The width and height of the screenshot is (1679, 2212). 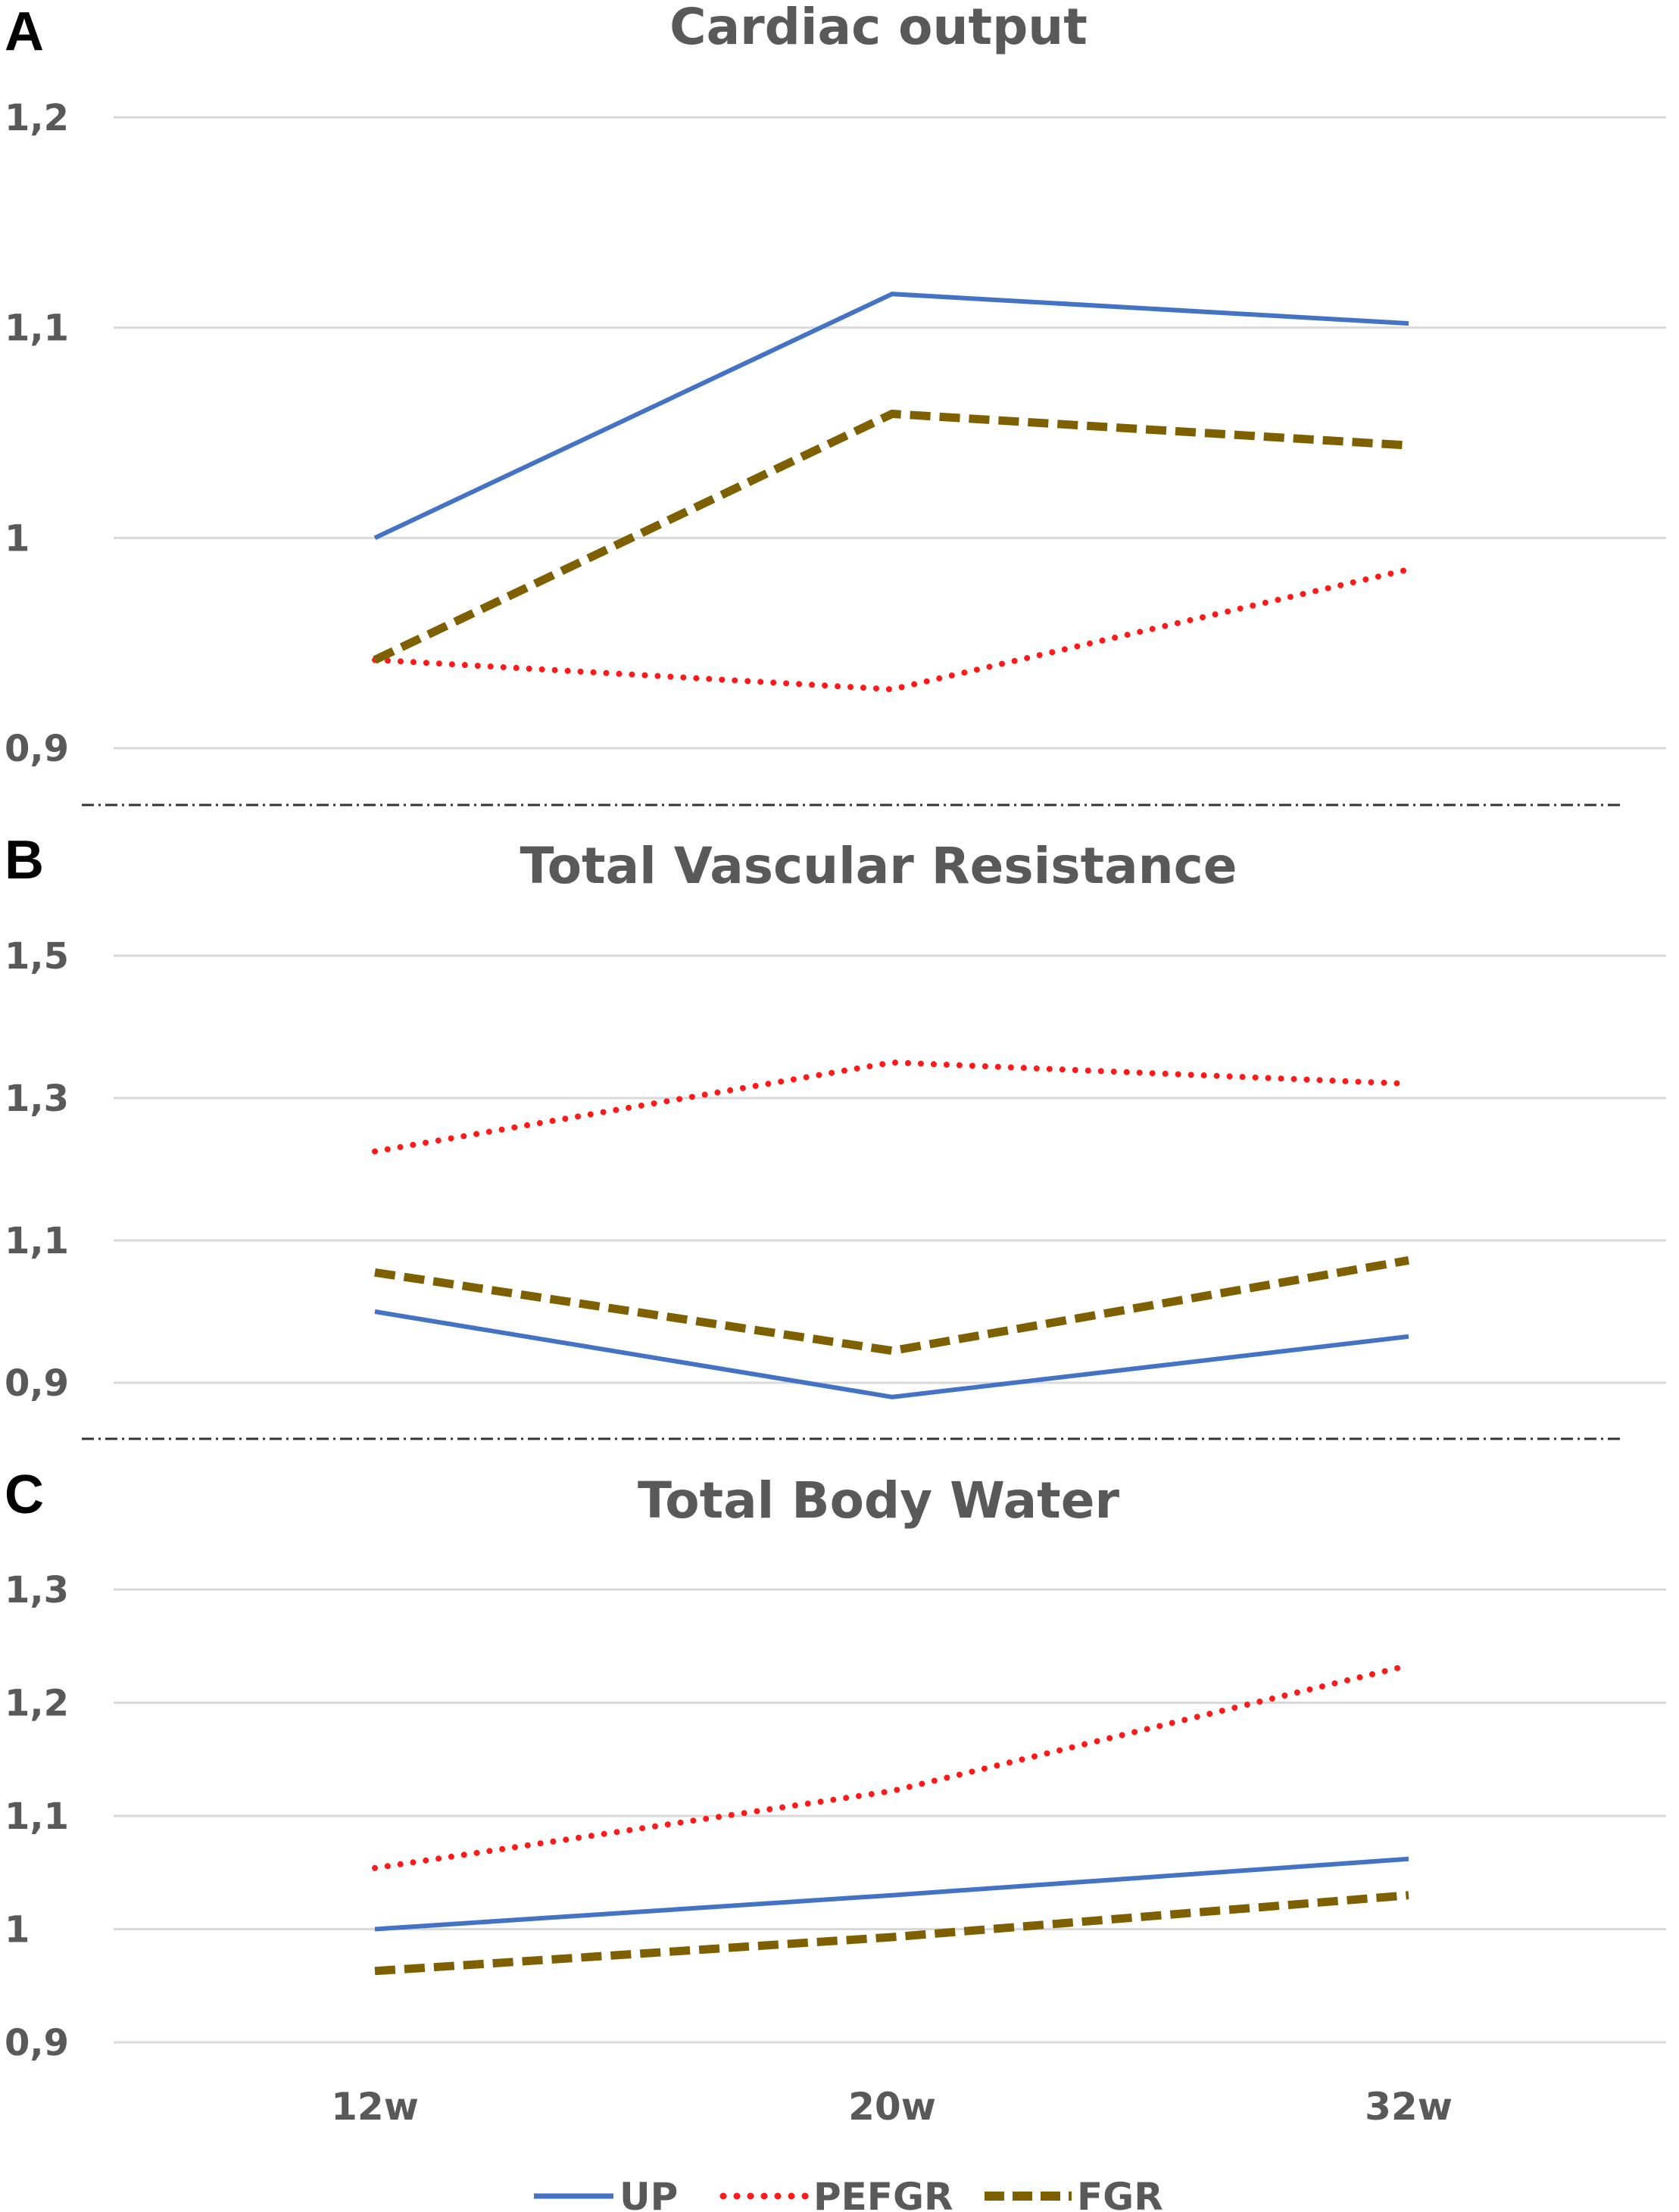 What do you see at coordinates (878, 1501) in the screenshot?
I see `panel-c-title: Total Body Water` at bounding box center [878, 1501].